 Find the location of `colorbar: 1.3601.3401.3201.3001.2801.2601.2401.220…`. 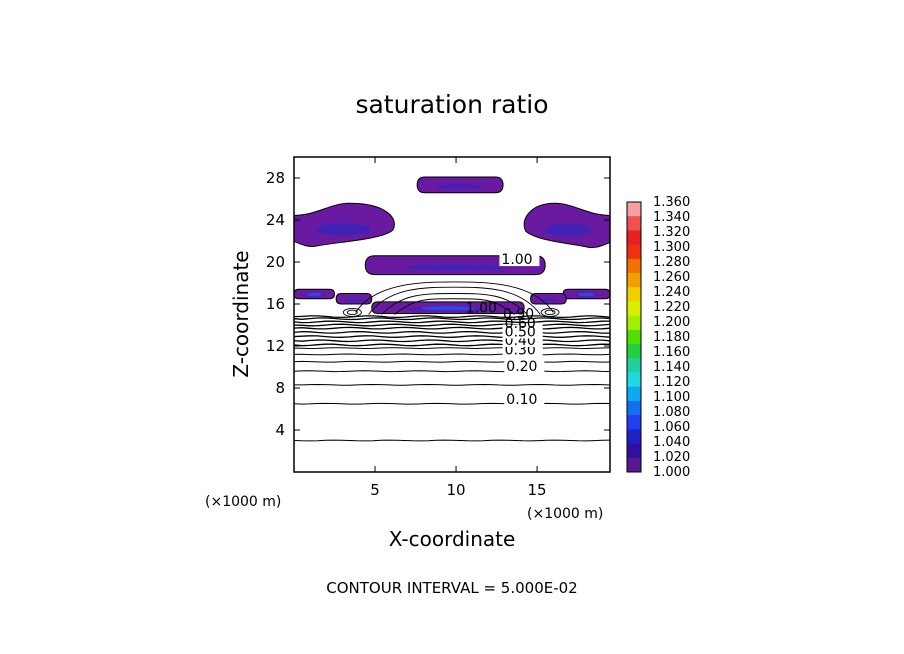

colorbar: 1.3601.3401.3201.3001.2801.2601.2401.220… is located at coordinates (658, 337).